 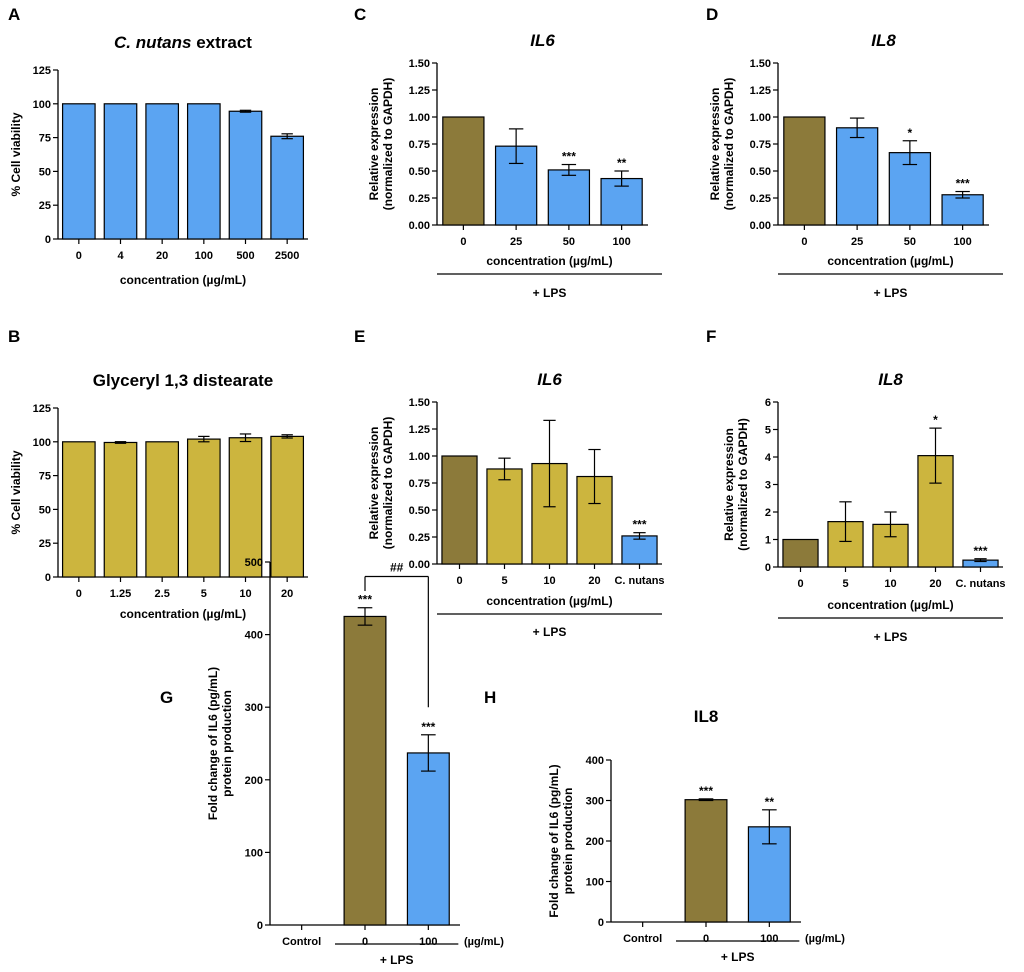 What do you see at coordinates (254, 563) in the screenshot?
I see `y-tick-label: 500` at bounding box center [254, 563].